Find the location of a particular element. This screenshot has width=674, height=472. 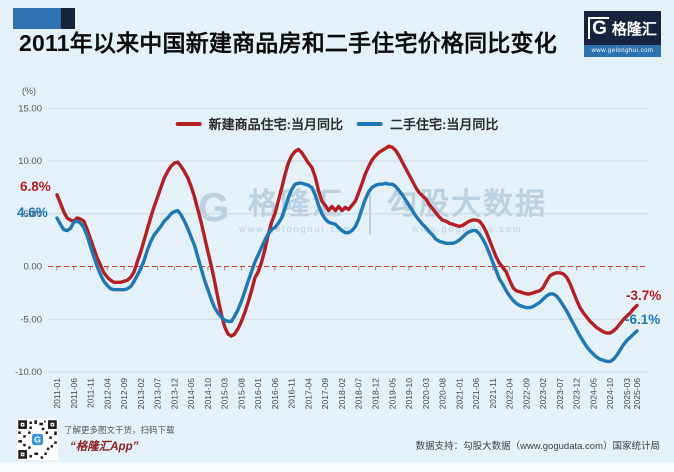

x-tick-label: 2013-12 is located at coordinates (174, 393).